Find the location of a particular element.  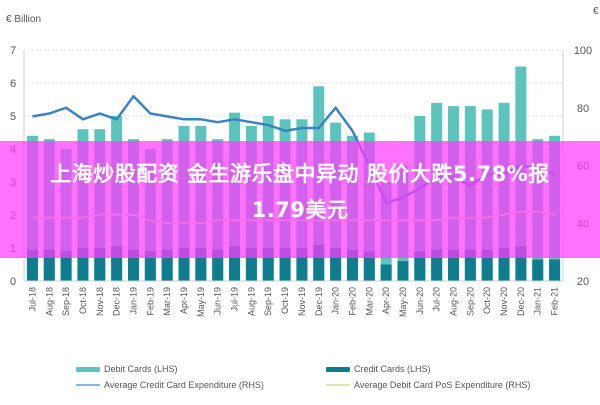

legend-label: Average Credit Card Expenditure (RHS) is located at coordinates (184, 385).